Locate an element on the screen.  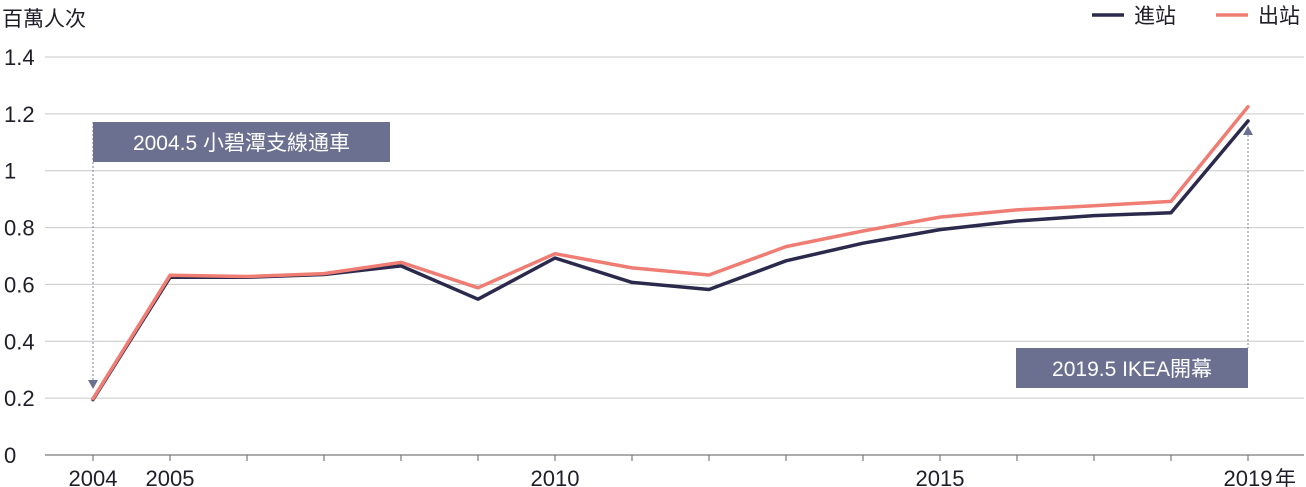
y-tick-label: 1 is located at coordinates (10, 171).